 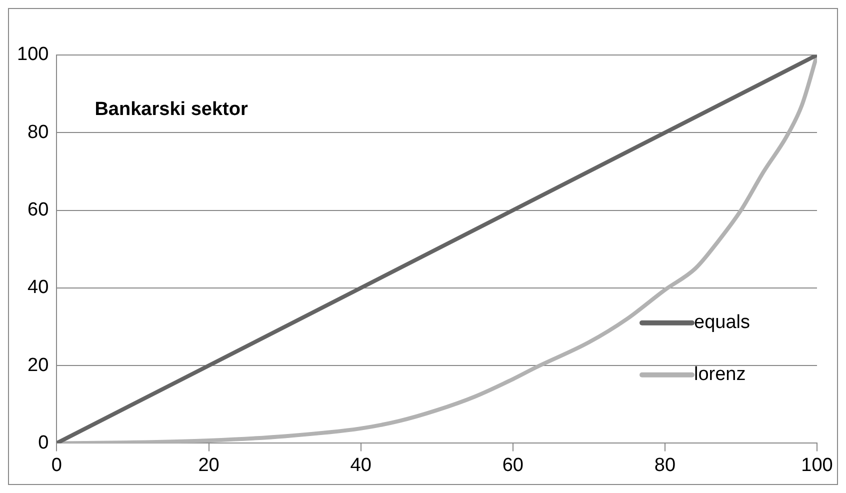 What do you see at coordinates (171, 109) in the screenshot?
I see `text: Bankarski sektor` at bounding box center [171, 109].